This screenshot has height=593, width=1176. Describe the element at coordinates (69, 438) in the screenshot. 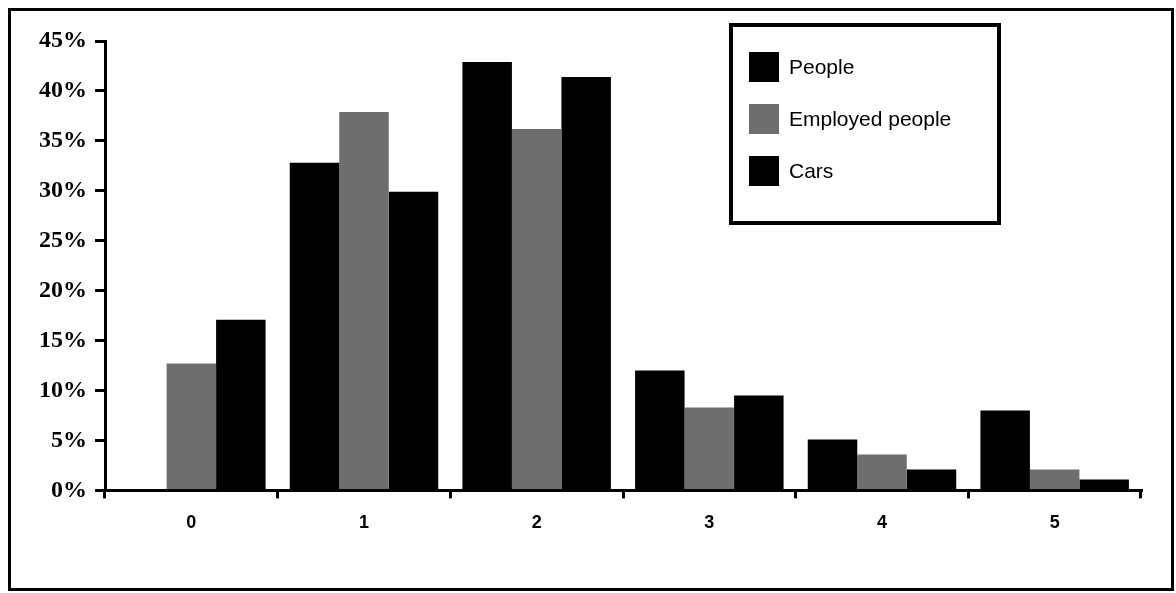

I see `y-tick-label: 5%` at that location.